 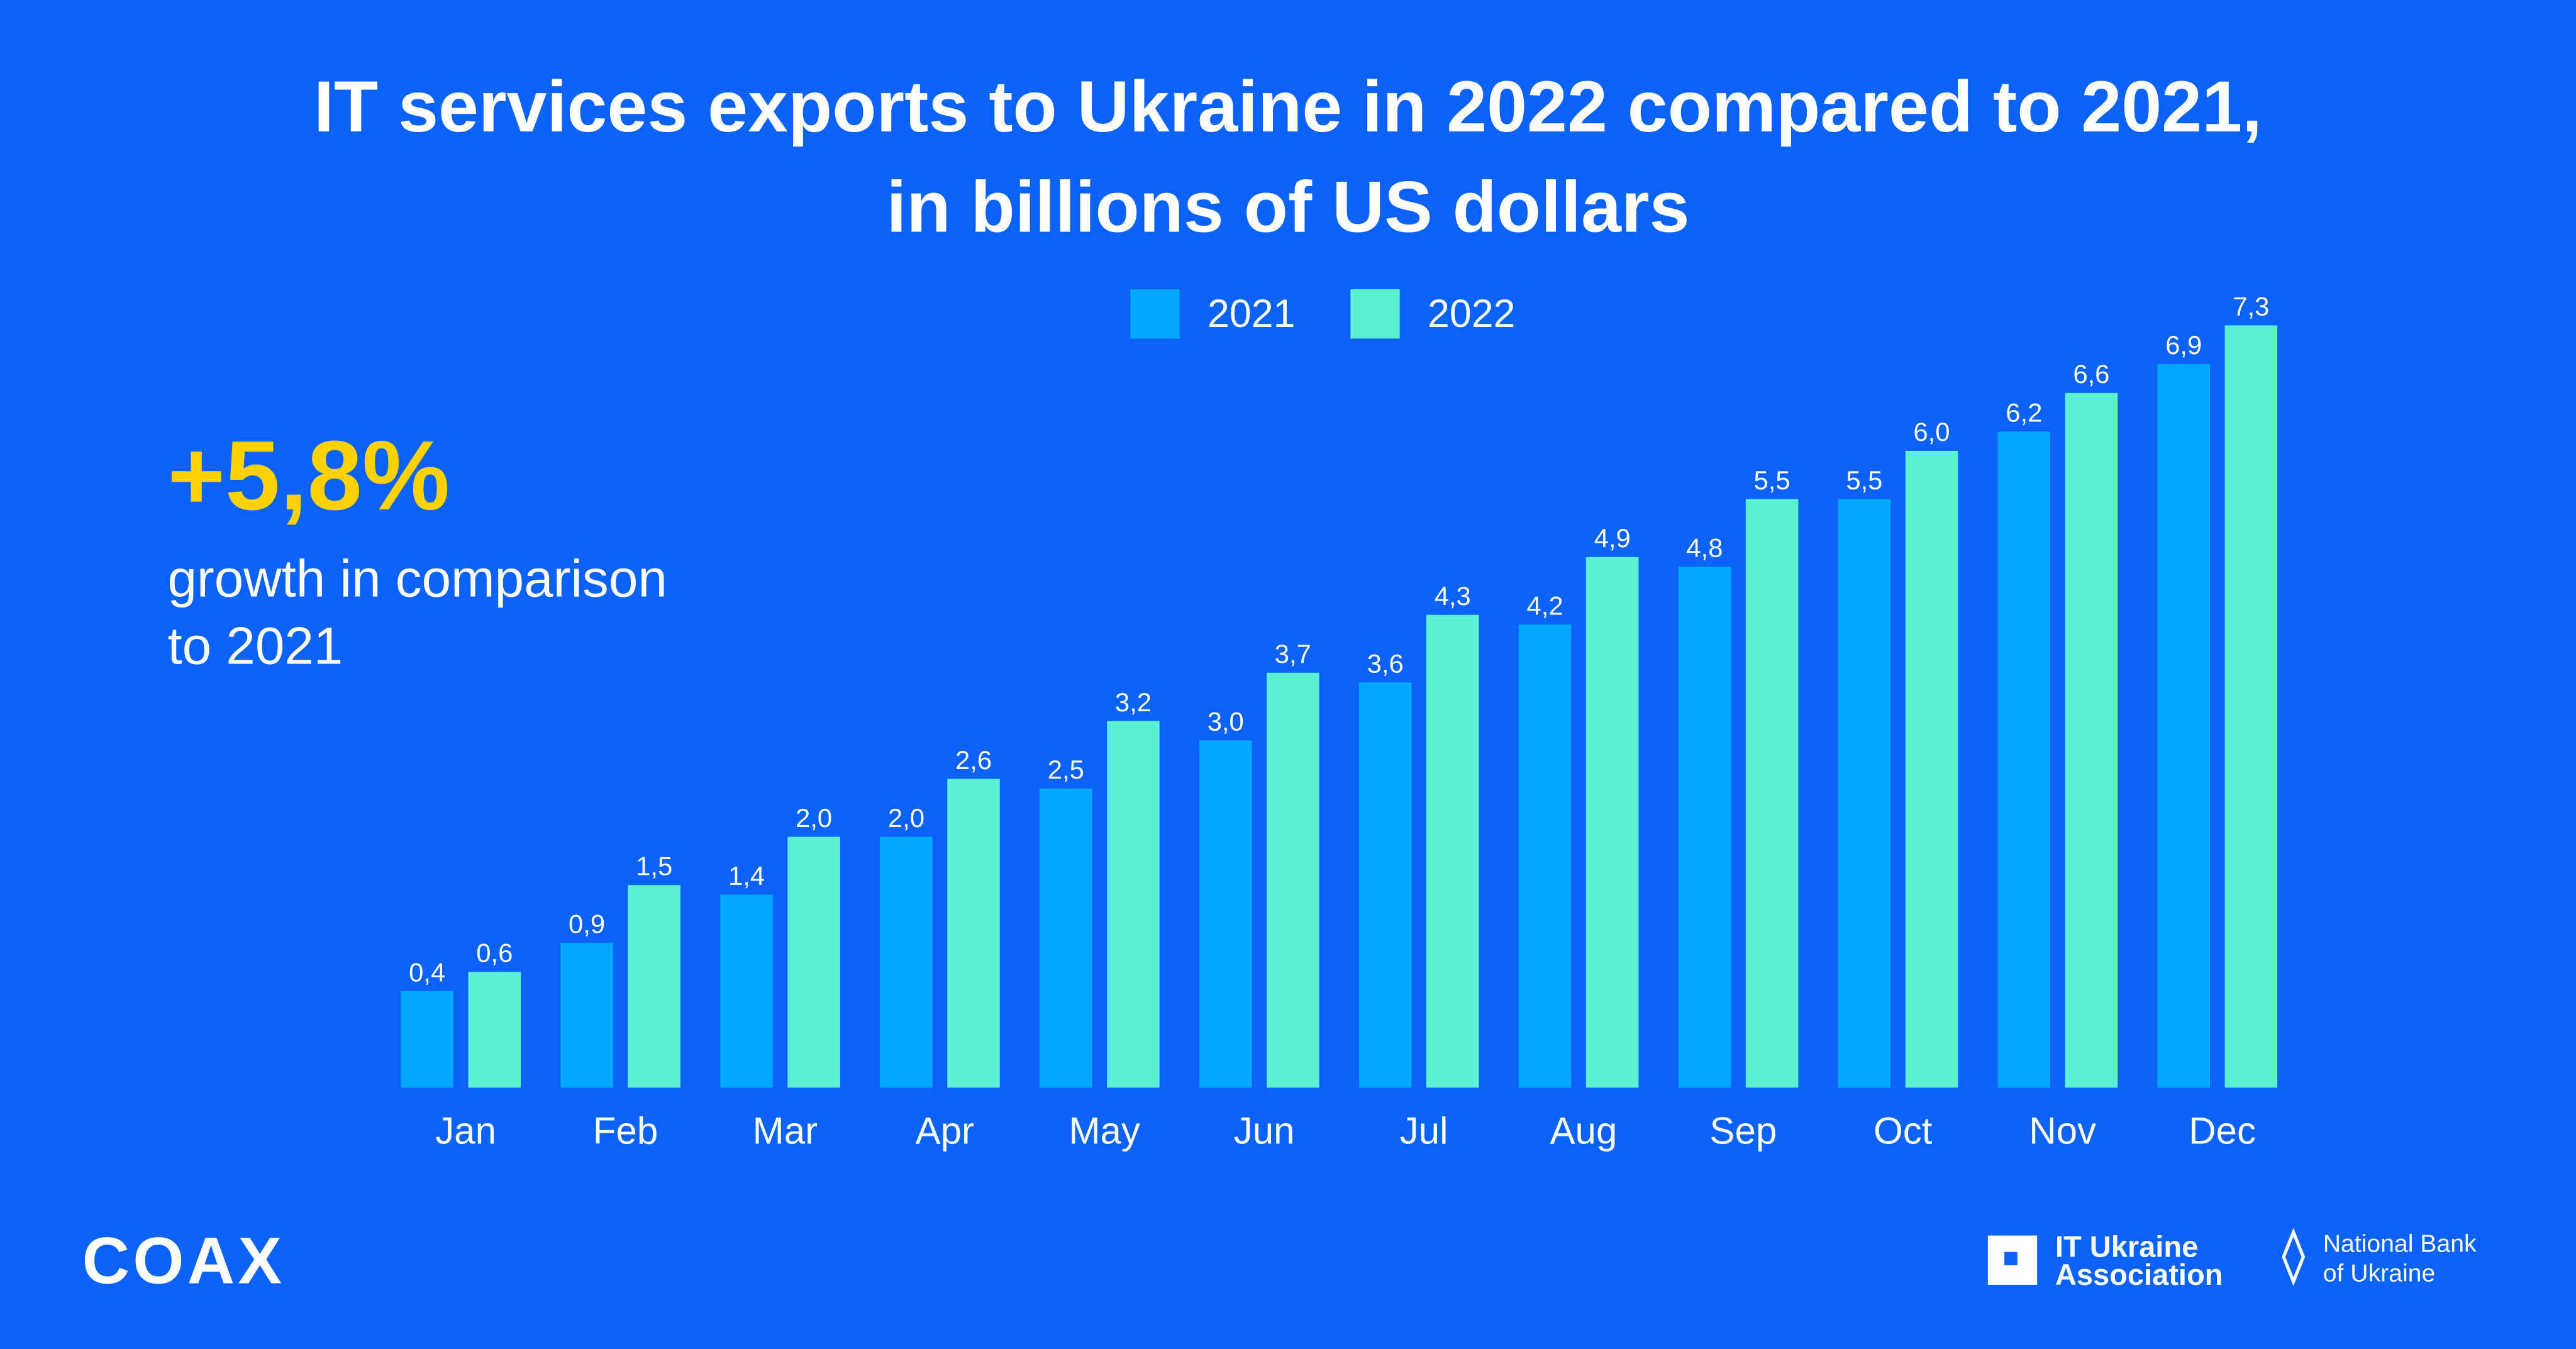 I want to click on annotation-text: growth in comparison, so click(x=417, y=578).